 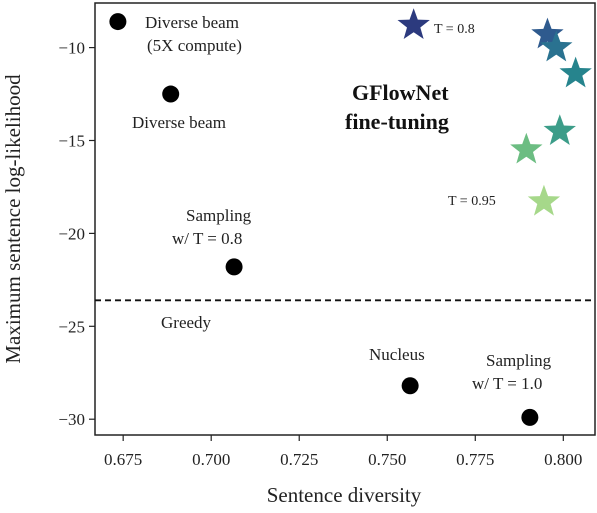 What do you see at coordinates (192, 22) in the screenshot?
I see `label-diverse-beam-5x-line1: Diverse beam` at bounding box center [192, 22].